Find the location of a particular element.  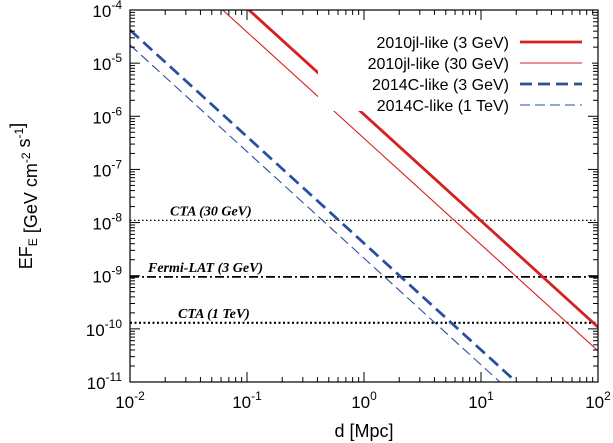

legend-item-2010jl-3gev: 2010jl-like (3 GeV) is located at coordinates (479, 43).